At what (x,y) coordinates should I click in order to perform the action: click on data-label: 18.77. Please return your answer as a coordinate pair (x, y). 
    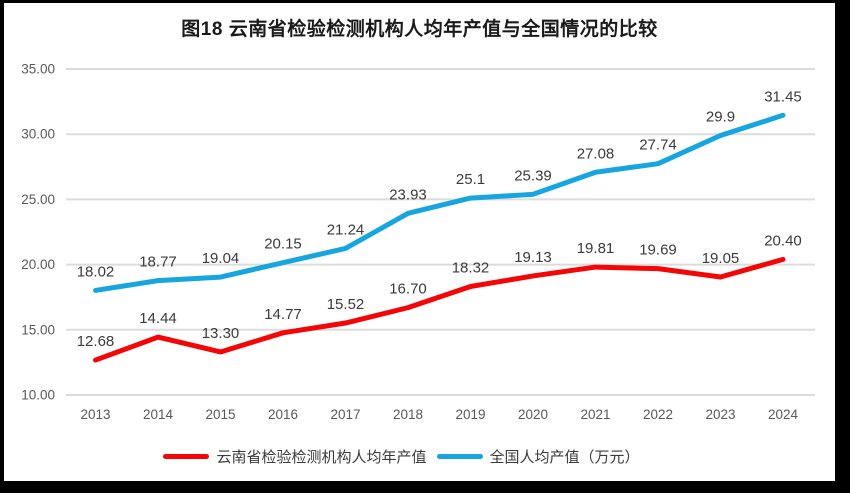
    Looking at the image, I should click on (158, 262).